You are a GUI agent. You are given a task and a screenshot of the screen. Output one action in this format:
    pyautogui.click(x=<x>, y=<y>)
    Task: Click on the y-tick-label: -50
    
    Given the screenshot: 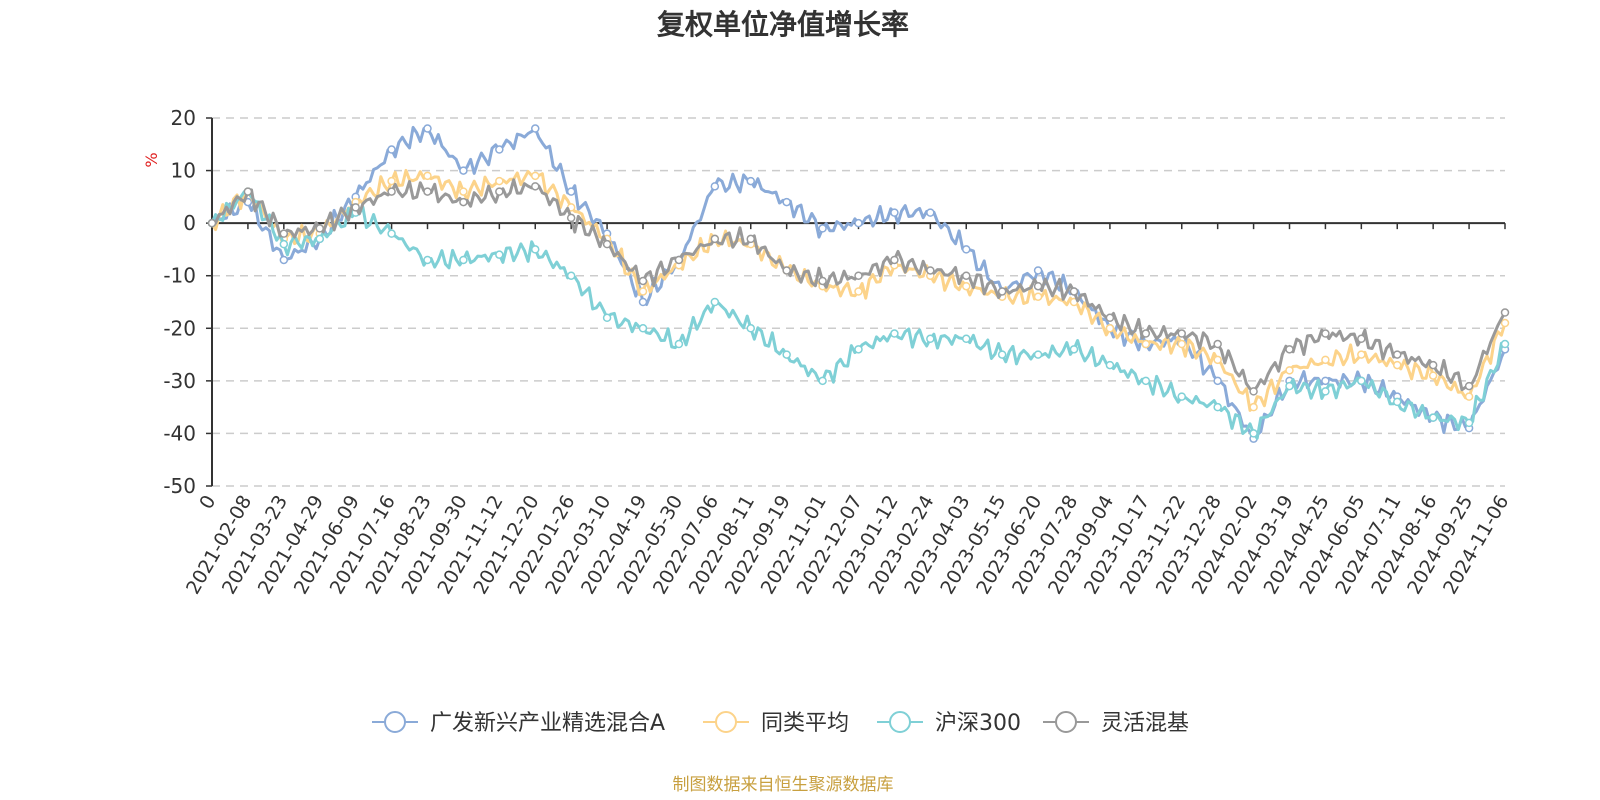 What is the action you would take?
    pyautogui.click(x=179, y=486)
    